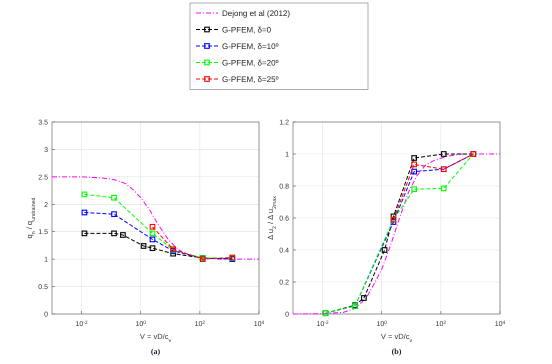 The height and width of the screenshot is (364, 552). What do you see at coordinates (155, 351) in the screenshot?
I see `text: (a)` at bounding box center [155, 351].